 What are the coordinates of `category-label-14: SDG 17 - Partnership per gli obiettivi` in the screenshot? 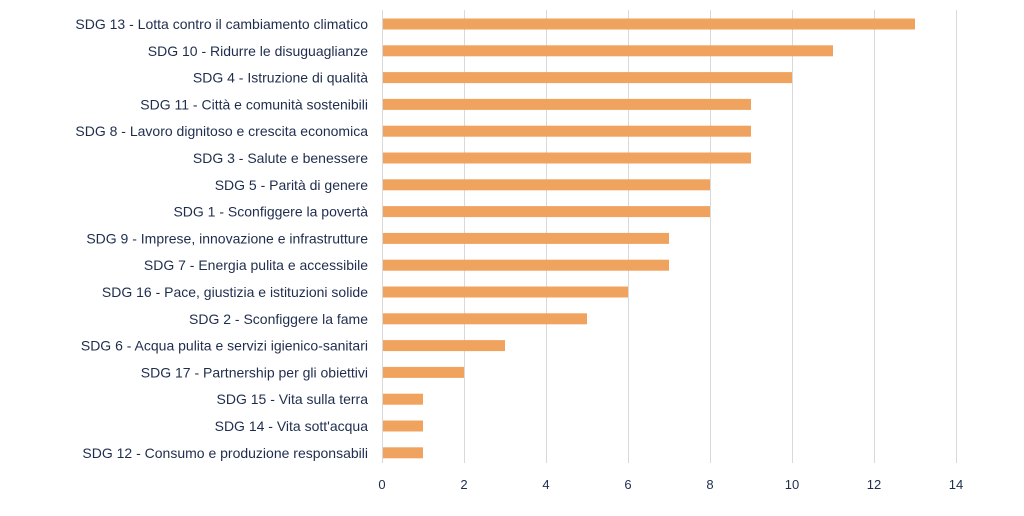 It's located at (254, 372).